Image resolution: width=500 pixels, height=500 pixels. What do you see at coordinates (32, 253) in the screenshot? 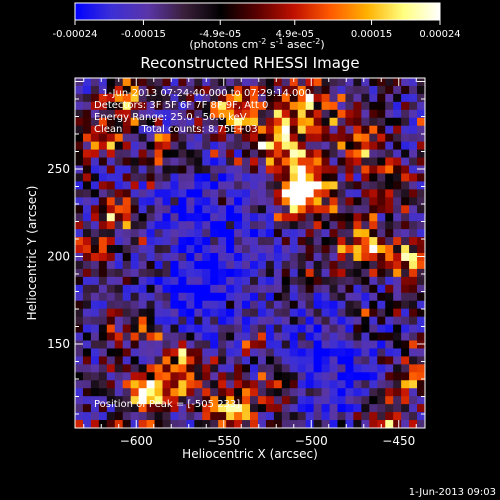
I see `y-axis-title: Heliocentric Y (arcsec)` at bounding box center [32, 253].